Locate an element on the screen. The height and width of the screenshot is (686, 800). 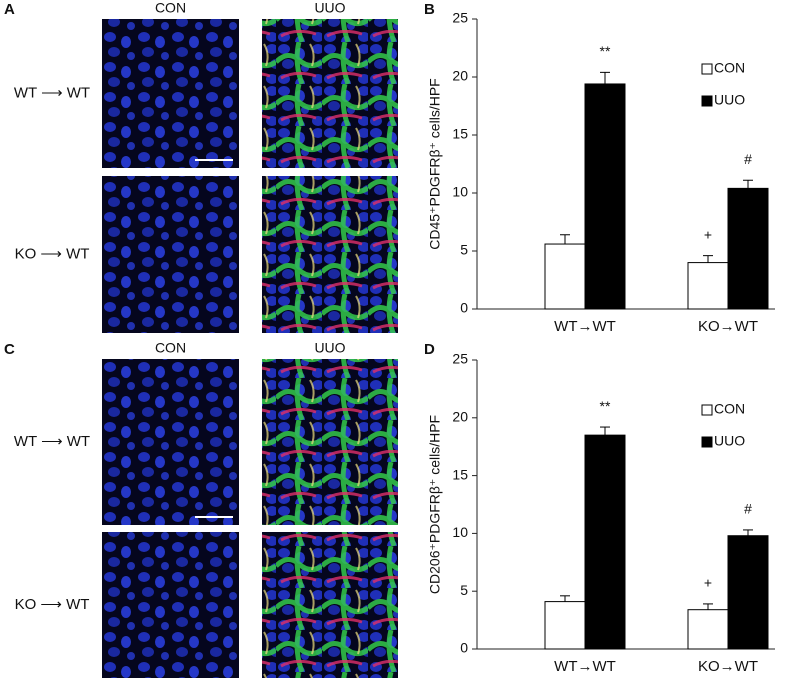
panel-letter: A is located at coordinates (9, 9).